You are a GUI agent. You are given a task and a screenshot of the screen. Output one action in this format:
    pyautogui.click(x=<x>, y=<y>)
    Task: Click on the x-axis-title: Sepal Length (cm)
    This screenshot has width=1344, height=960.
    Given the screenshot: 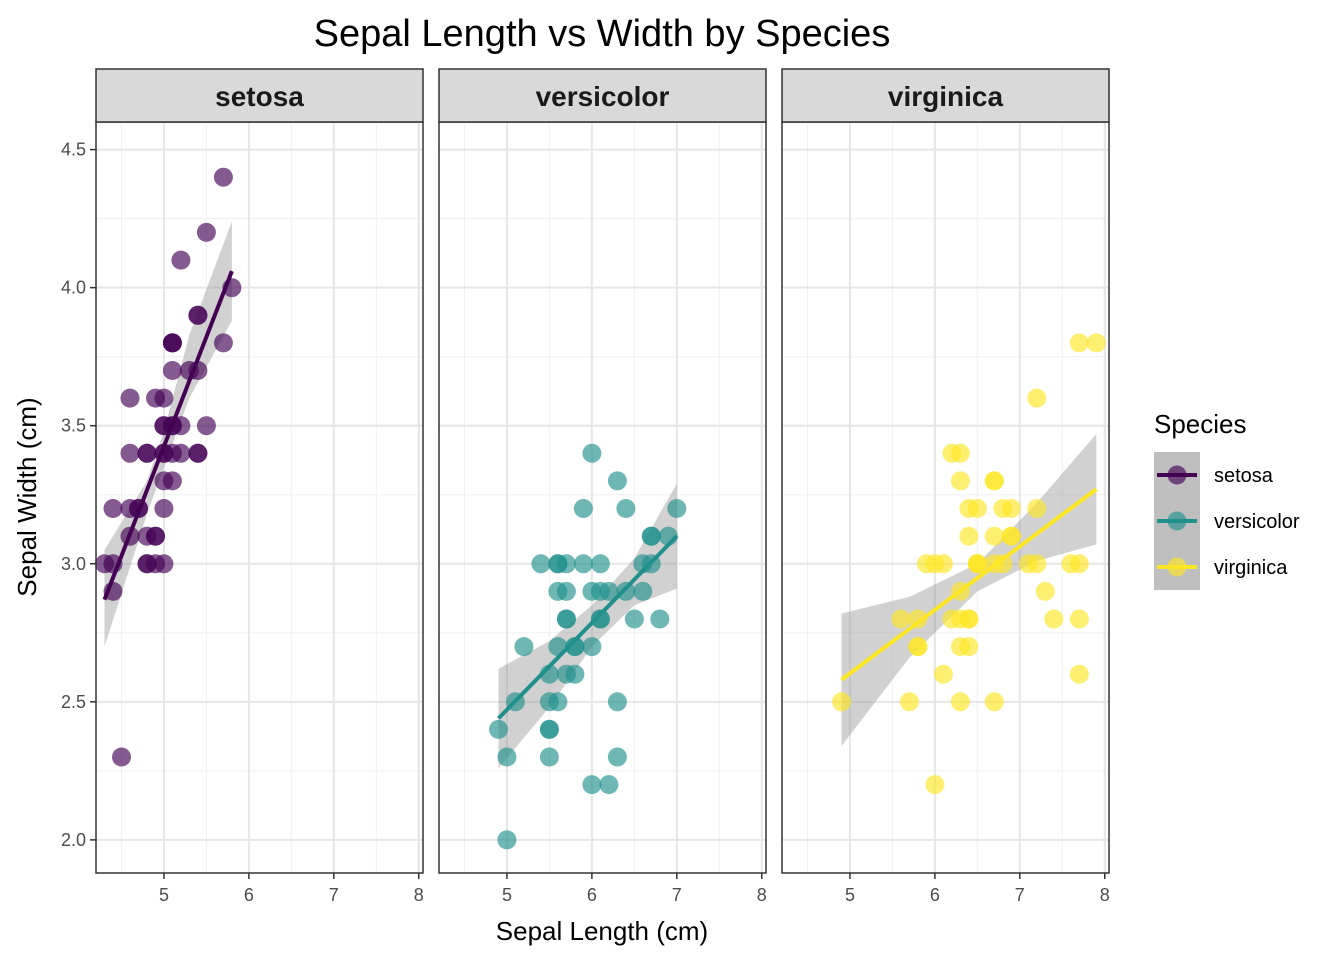 What is the action you would take?
    pyautogui.click(x=602, y=931)
    